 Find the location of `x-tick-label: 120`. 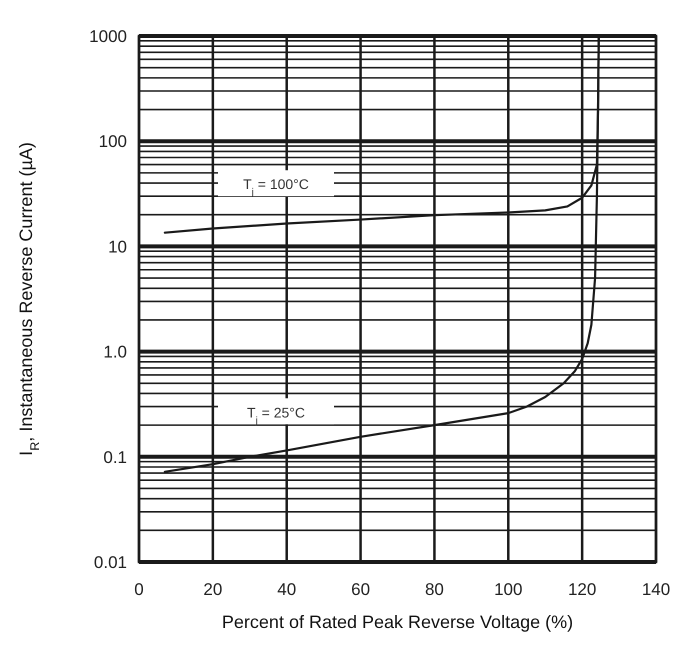

x-tick-label: 120 is located at coordinates (582, 589).